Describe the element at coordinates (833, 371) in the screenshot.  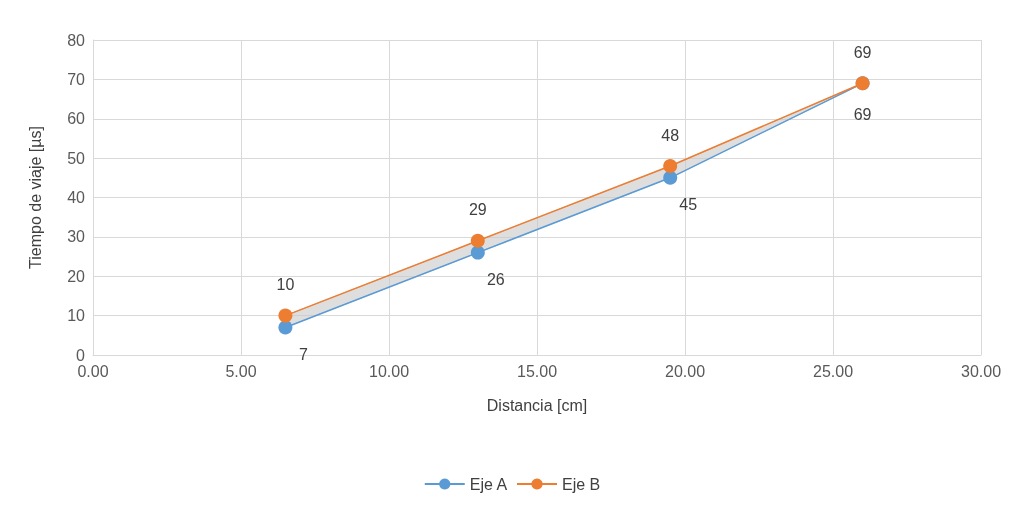
I see `x-tick-label: 25.00` at that location.